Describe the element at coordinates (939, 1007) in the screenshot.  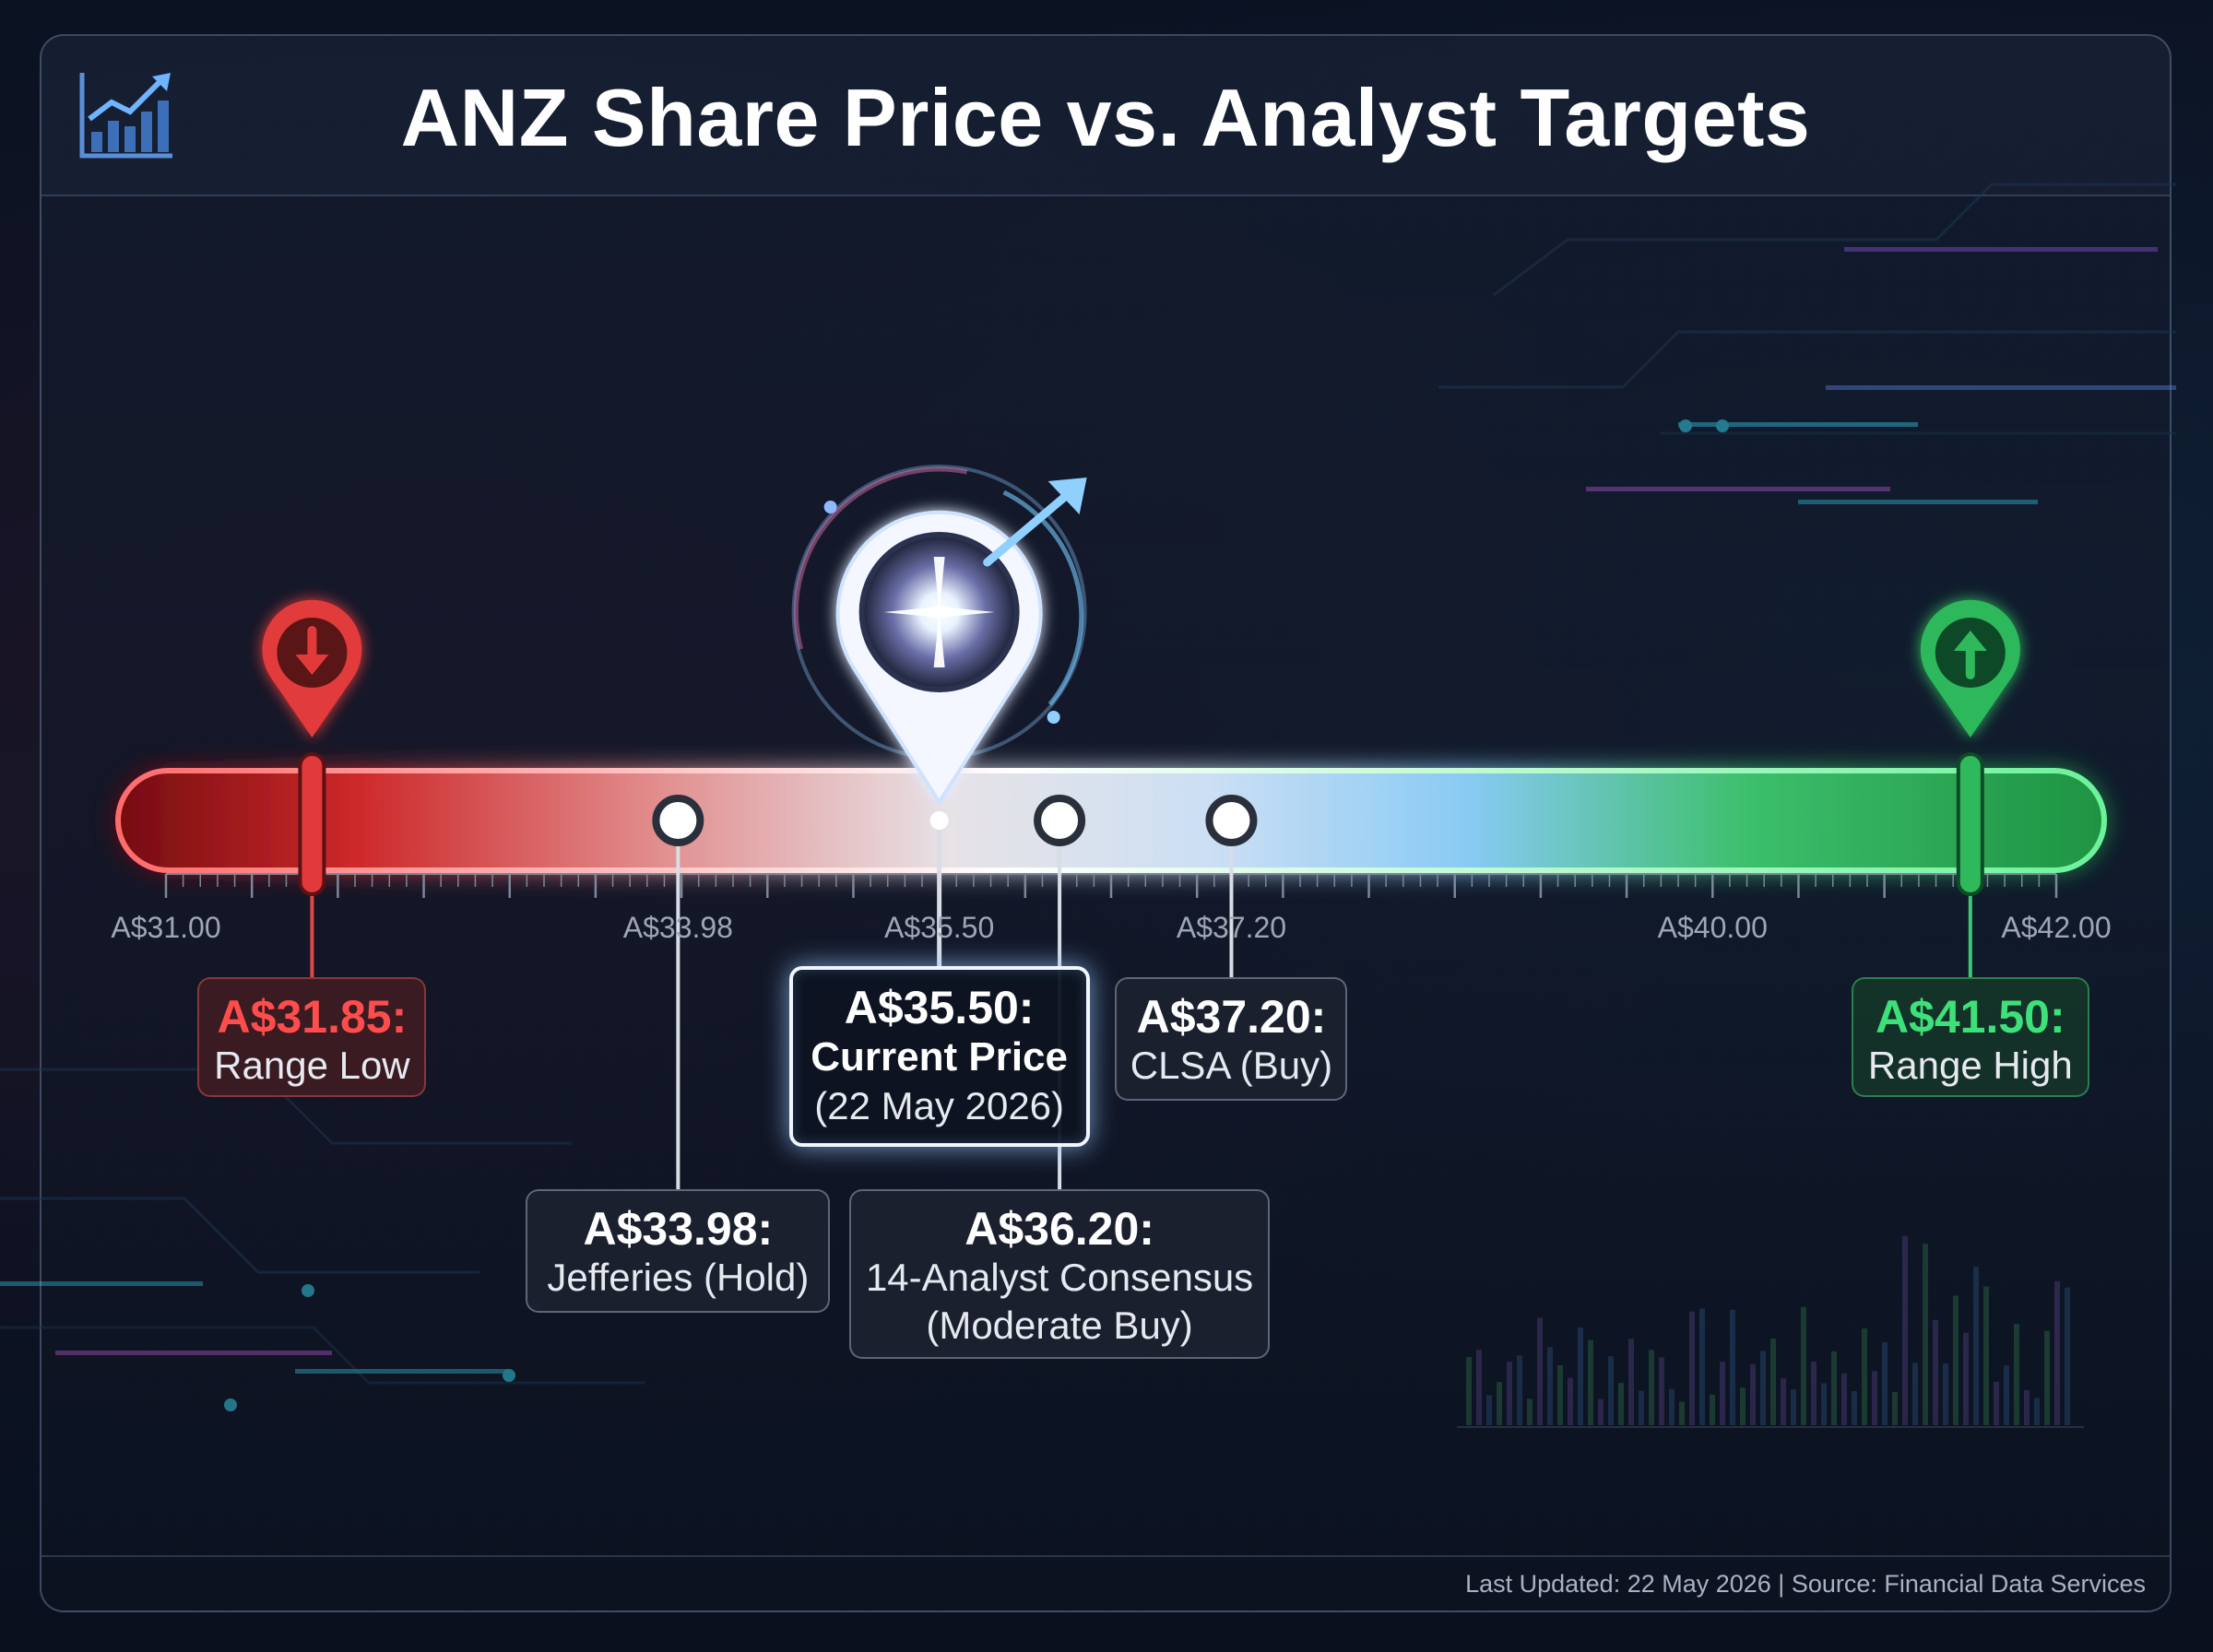
I see `marker-value: A$35.50:` at that location.